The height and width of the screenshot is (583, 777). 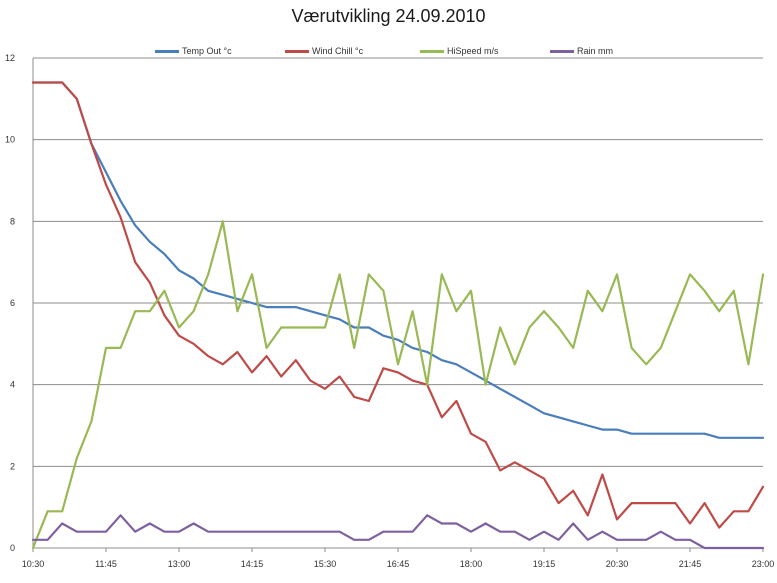 I want to click on y-tick-label: 2, so click(x=12, y=466).